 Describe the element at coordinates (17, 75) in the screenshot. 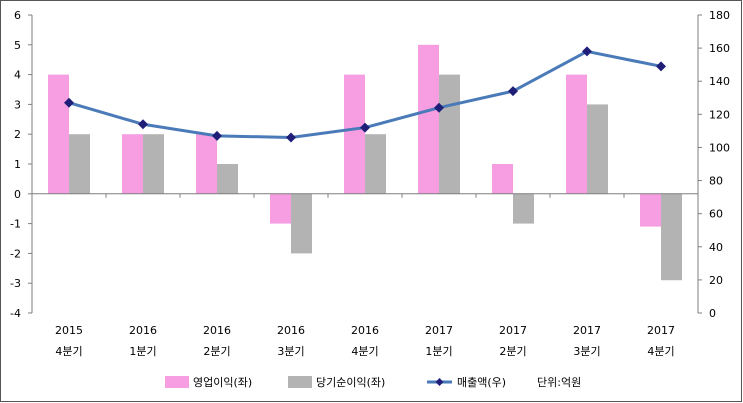

I see `left-tick-label: 4` at that location.